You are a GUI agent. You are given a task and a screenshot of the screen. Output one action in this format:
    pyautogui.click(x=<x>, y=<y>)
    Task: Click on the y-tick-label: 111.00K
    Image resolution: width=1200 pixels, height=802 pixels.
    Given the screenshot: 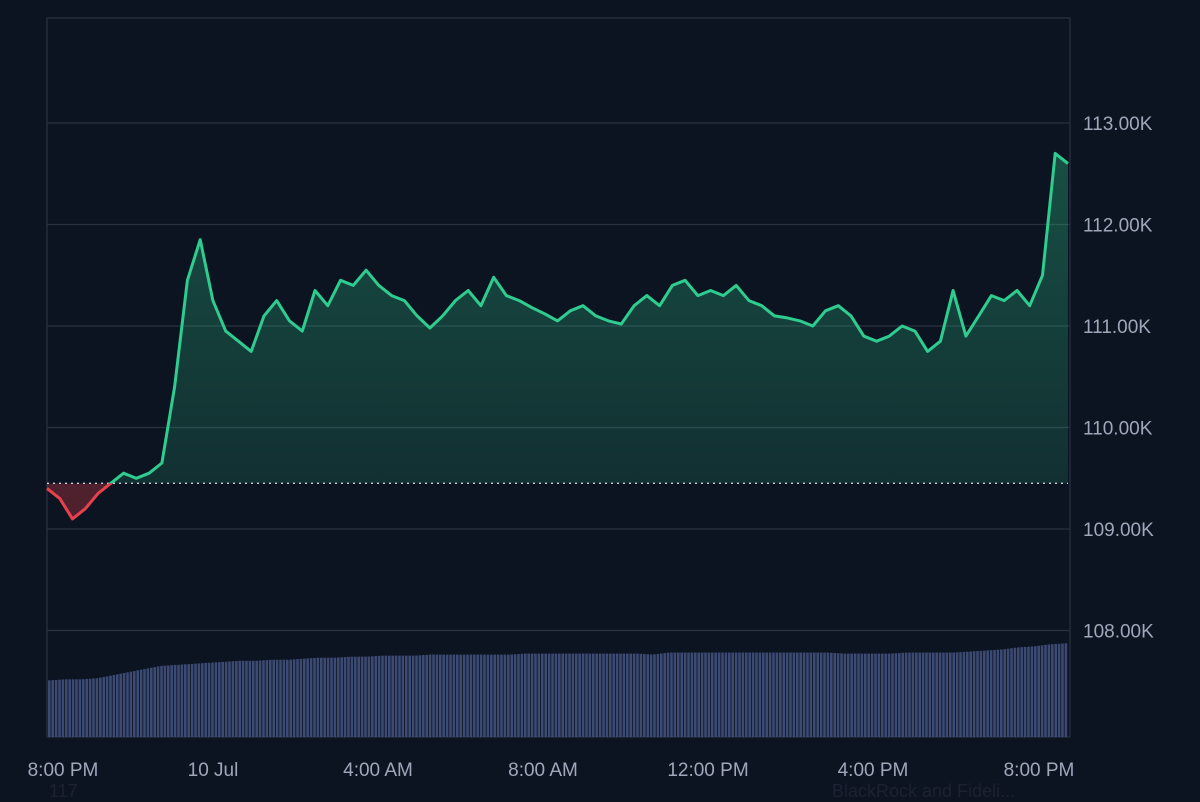 What is the action you would take?
    pyautogui.click(x=1117, y=327)
    